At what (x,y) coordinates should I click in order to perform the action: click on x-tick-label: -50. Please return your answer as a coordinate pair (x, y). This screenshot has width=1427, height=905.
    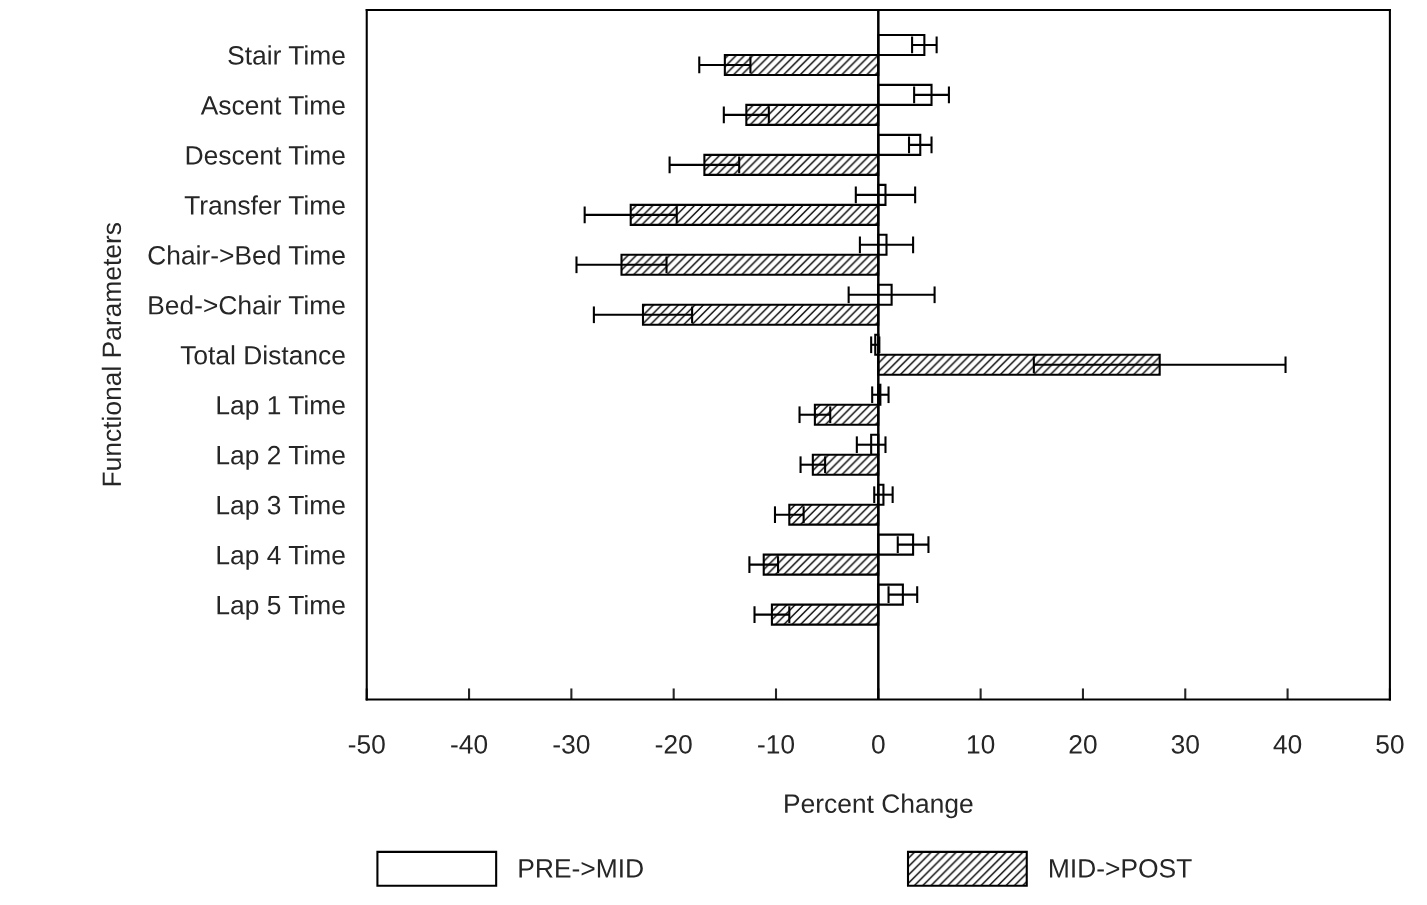
    Looking at the image, I should click on (366, 744).